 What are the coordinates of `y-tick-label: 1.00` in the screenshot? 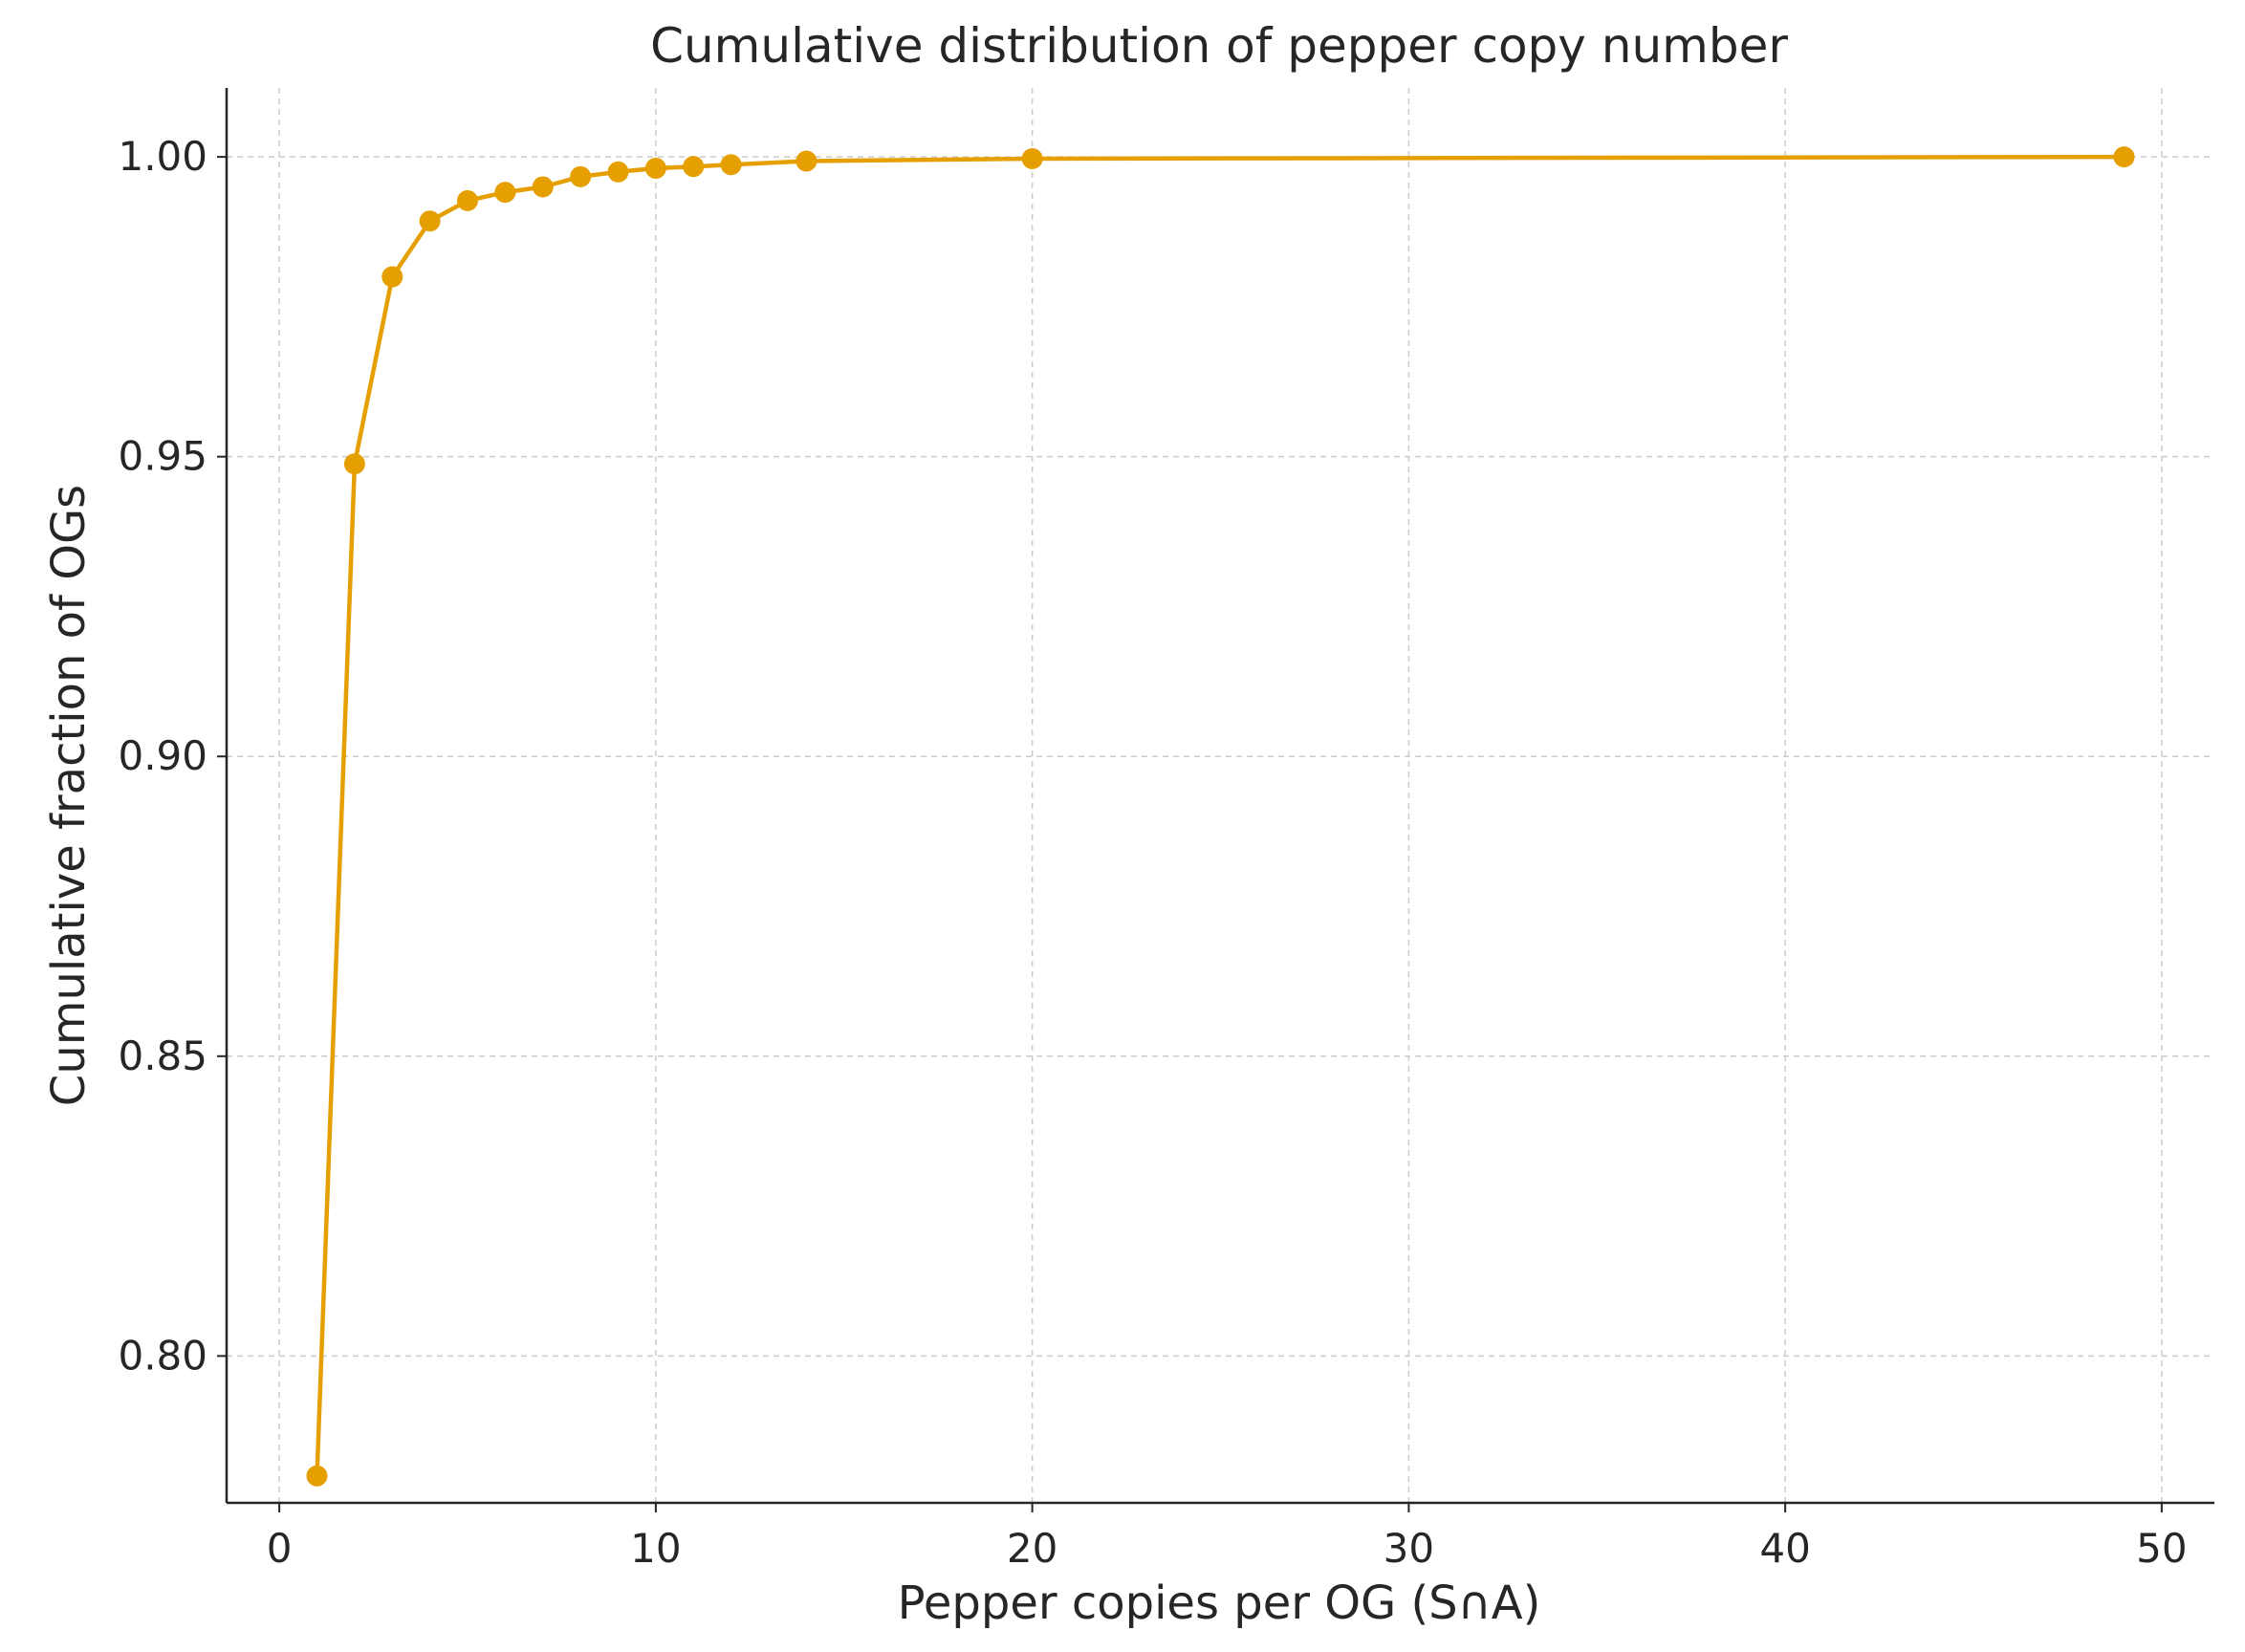 It's located at (162, 156).